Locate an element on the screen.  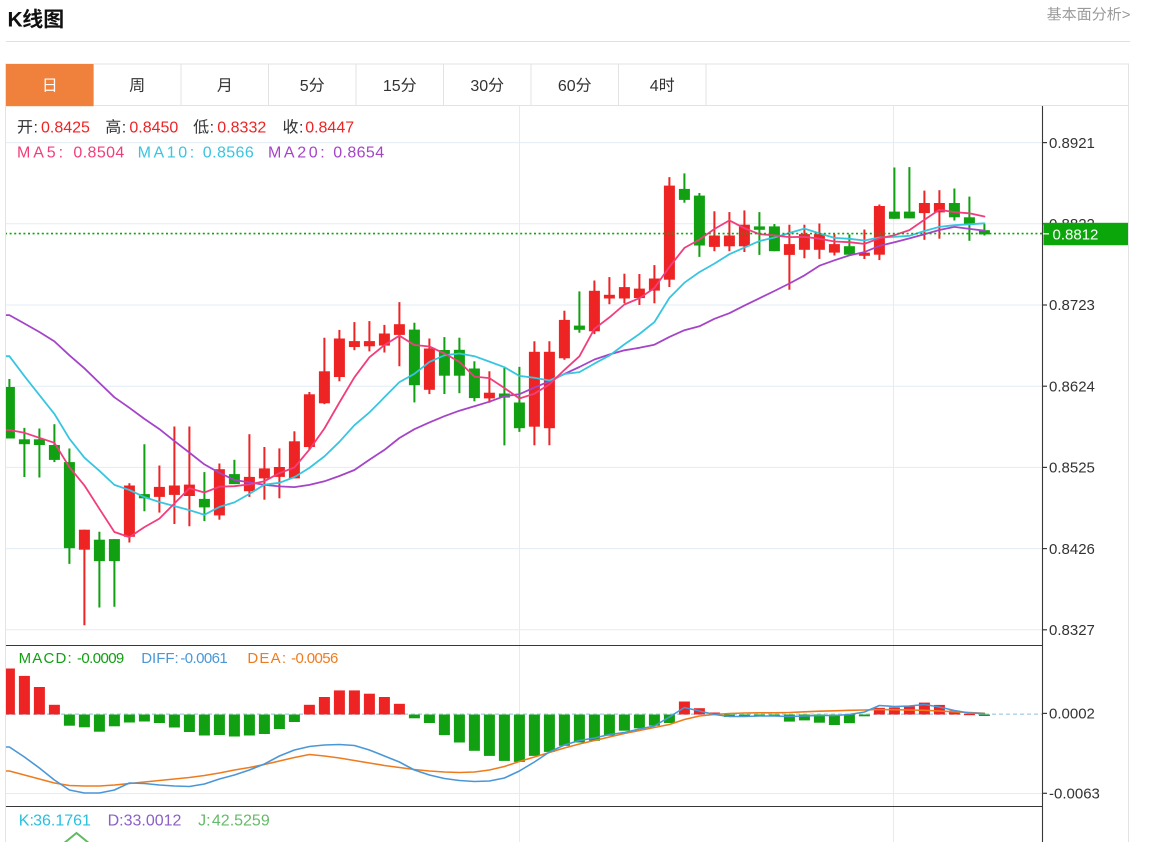
svg-text: 0.8624 is located at coordinates (1072, 386).